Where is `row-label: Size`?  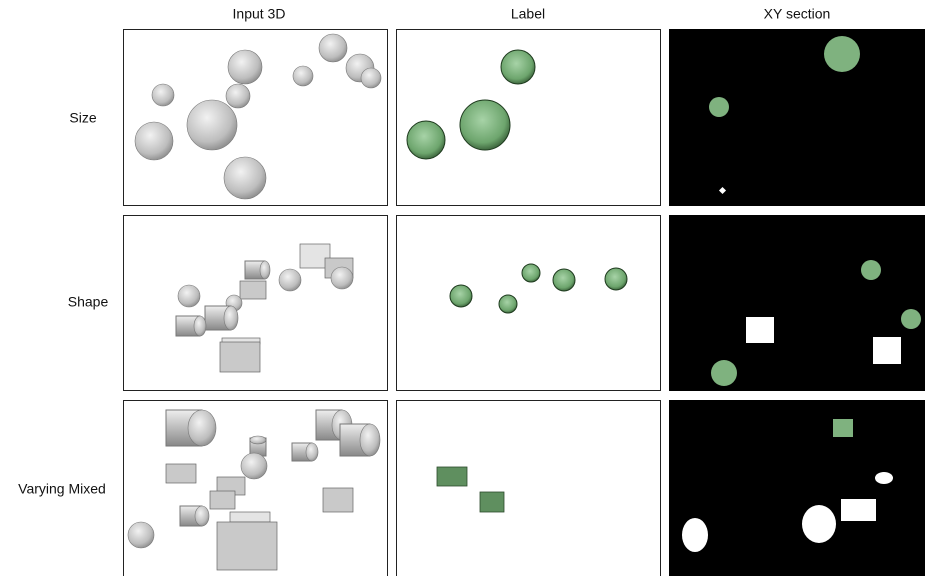 row-label: Size is located at coordinates (82, 118).